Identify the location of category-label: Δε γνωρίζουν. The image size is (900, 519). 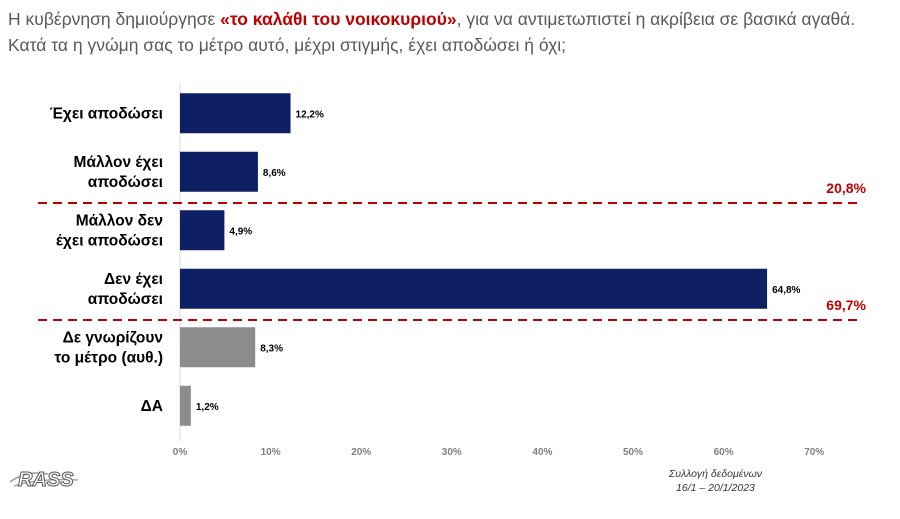
(113, 337).